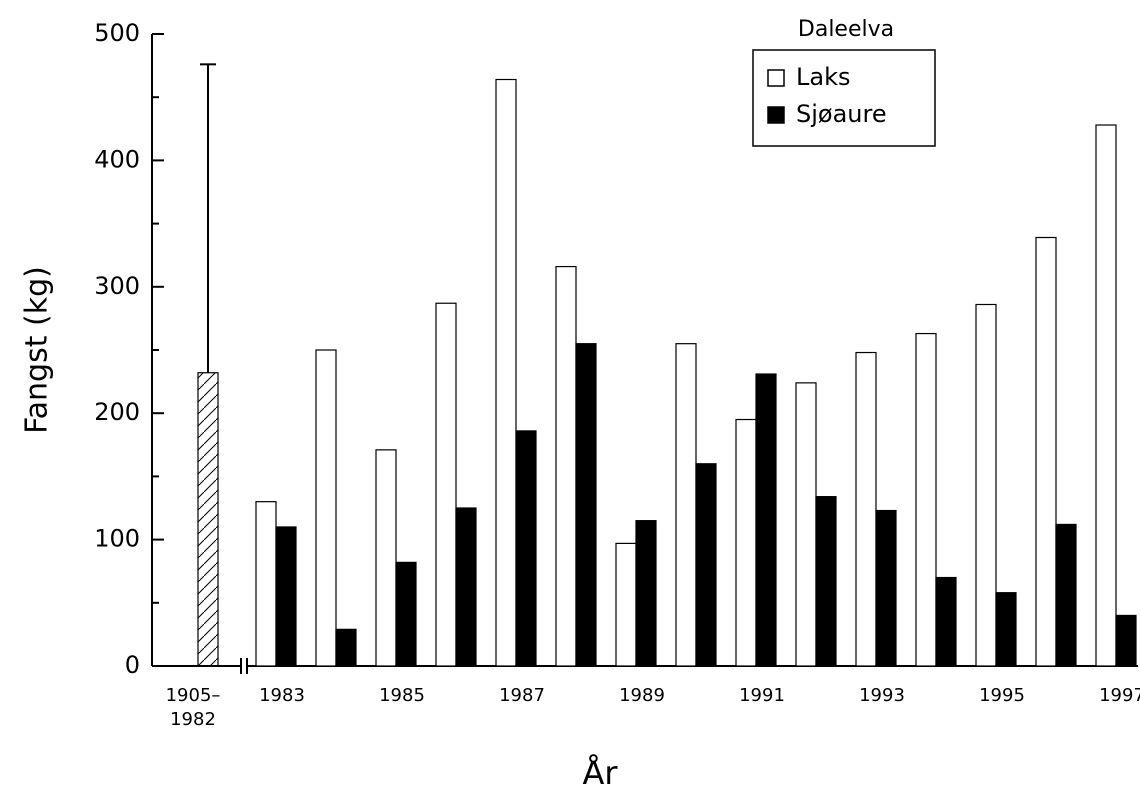 This screenshot has width=1140, height=792. Describe the element at coordinates (844, 98) in the screenshot. I see `legend-box` at that location.